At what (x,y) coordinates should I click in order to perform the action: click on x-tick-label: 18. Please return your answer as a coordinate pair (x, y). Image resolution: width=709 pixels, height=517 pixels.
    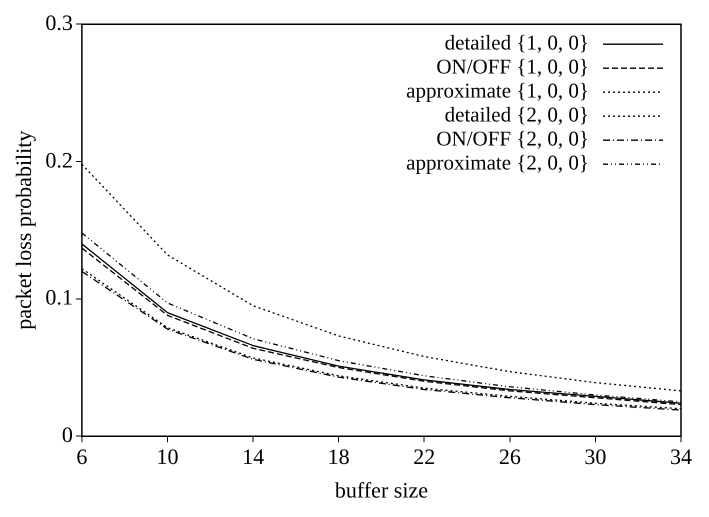
    Looking at the image, I should click on (339, 457).